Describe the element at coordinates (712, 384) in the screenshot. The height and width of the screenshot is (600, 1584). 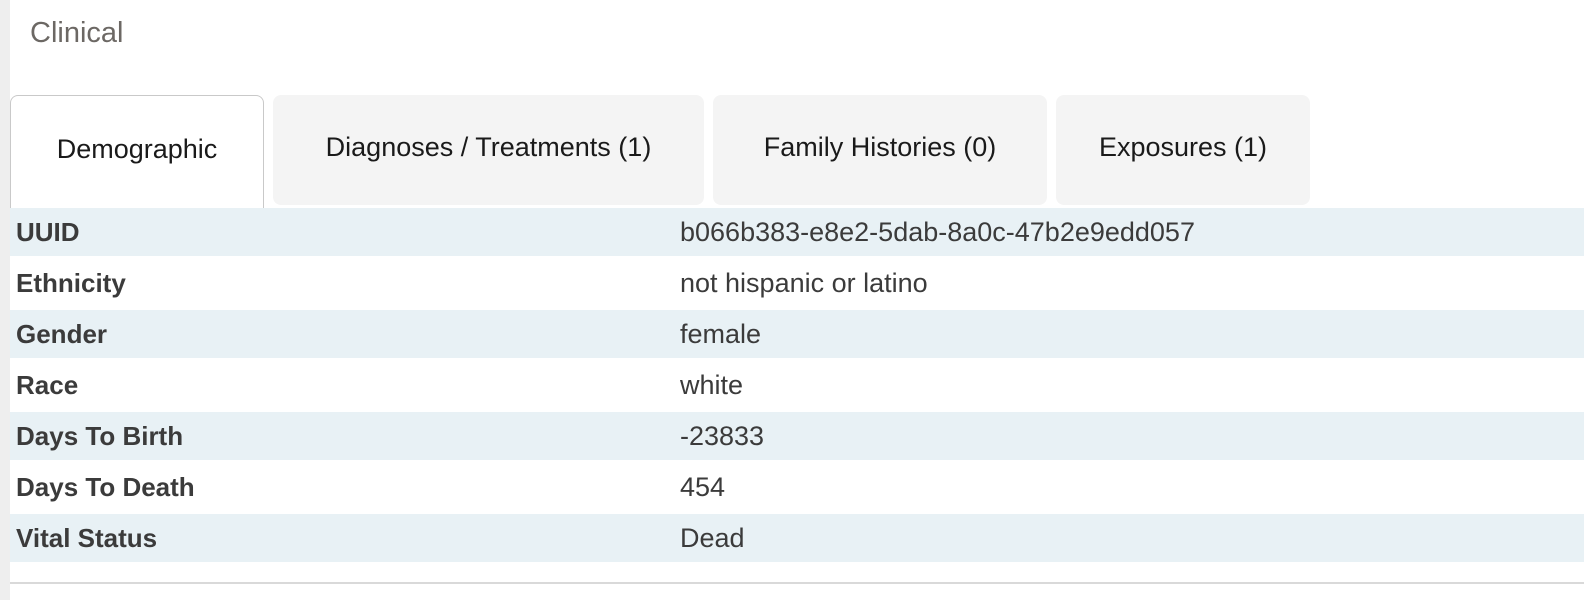
I see `row-value: white` at that location.